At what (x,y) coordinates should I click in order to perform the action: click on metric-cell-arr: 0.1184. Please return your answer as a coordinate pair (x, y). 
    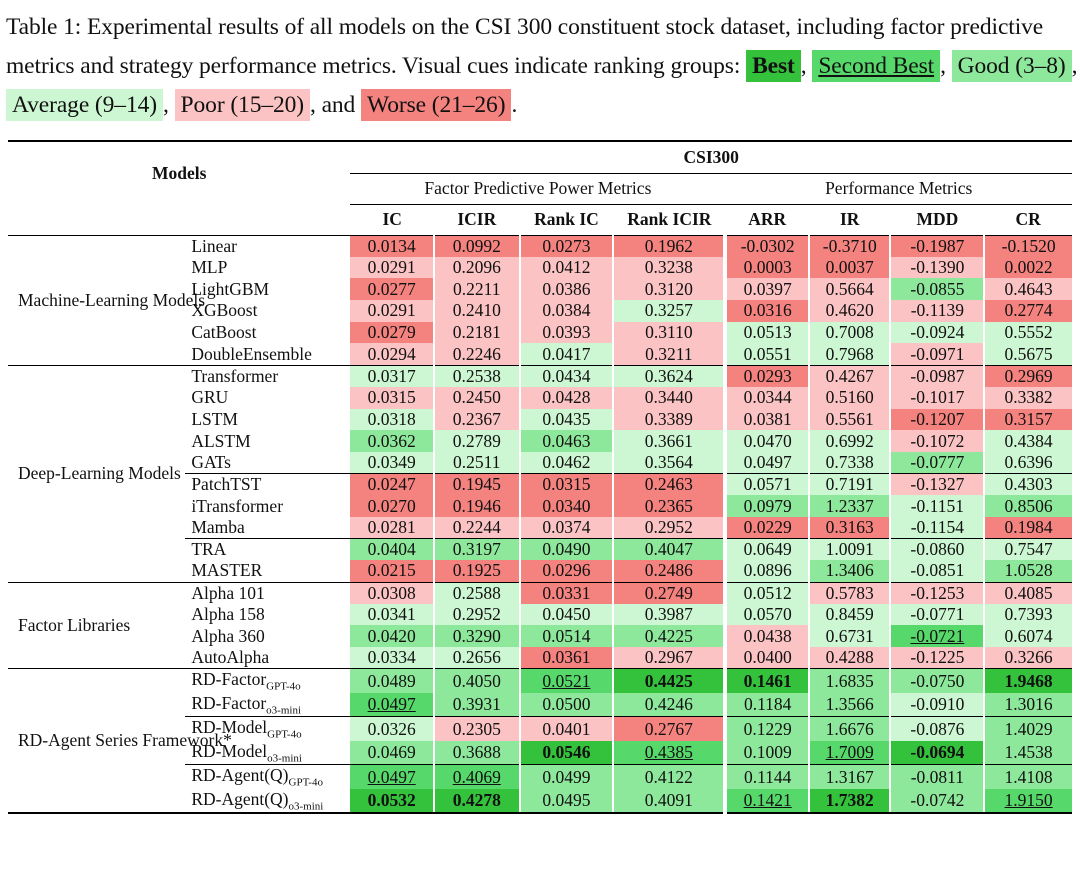
    Looking at the image, I should click on (766, 704).